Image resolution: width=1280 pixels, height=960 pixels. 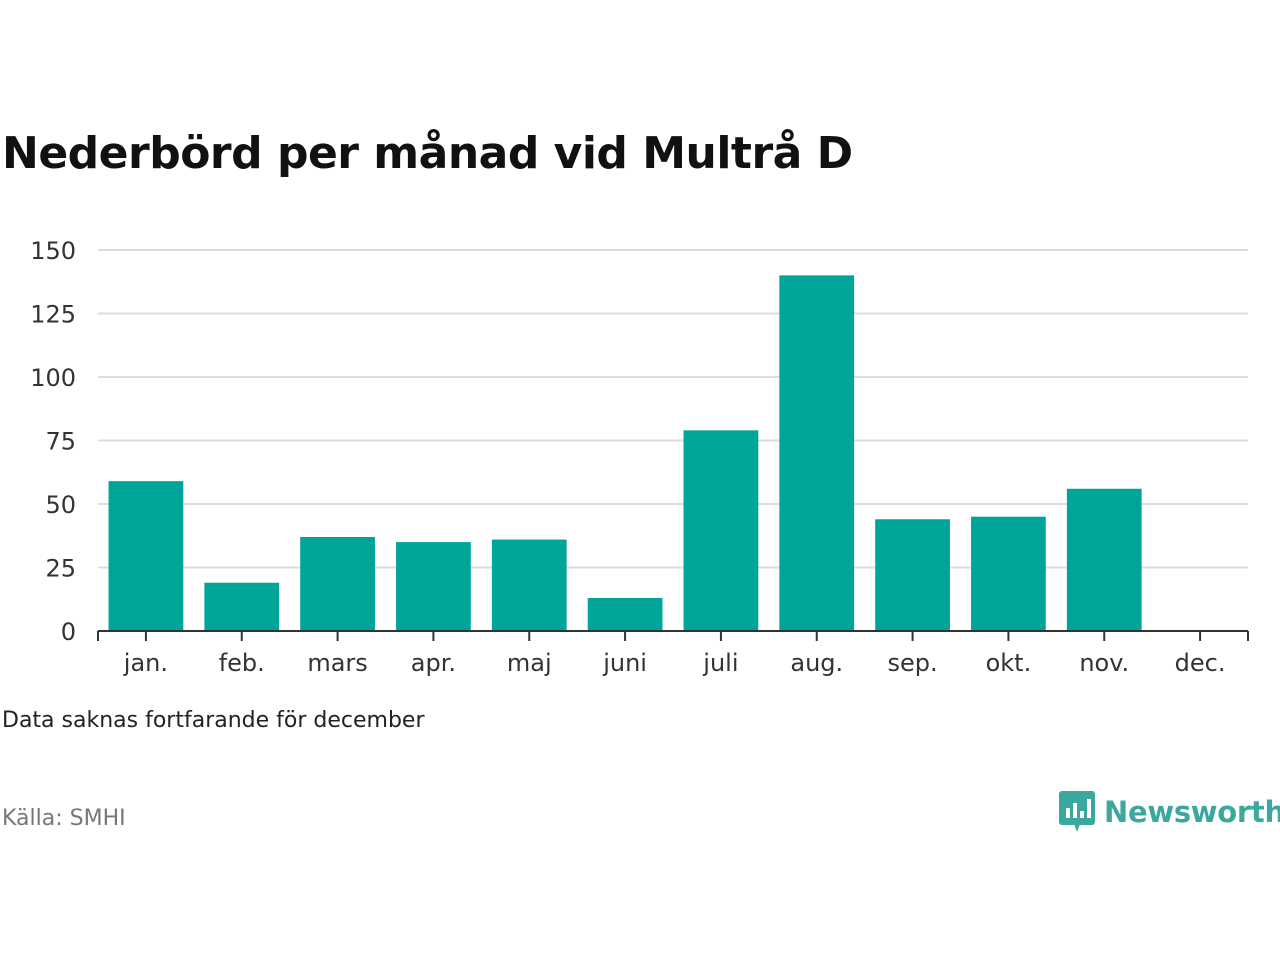 I want to click on x-axis, so click(x=673, y=635).